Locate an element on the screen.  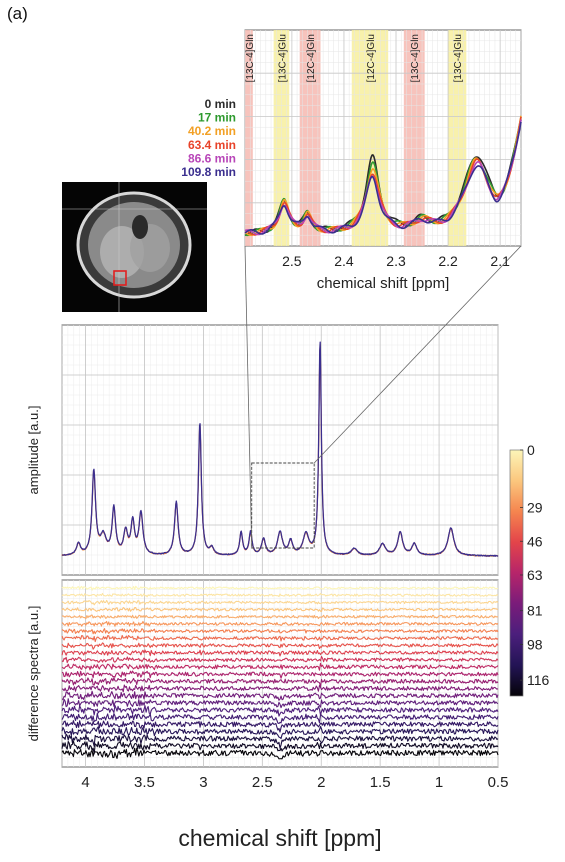
connector-left is located at coordinates (248, 397).